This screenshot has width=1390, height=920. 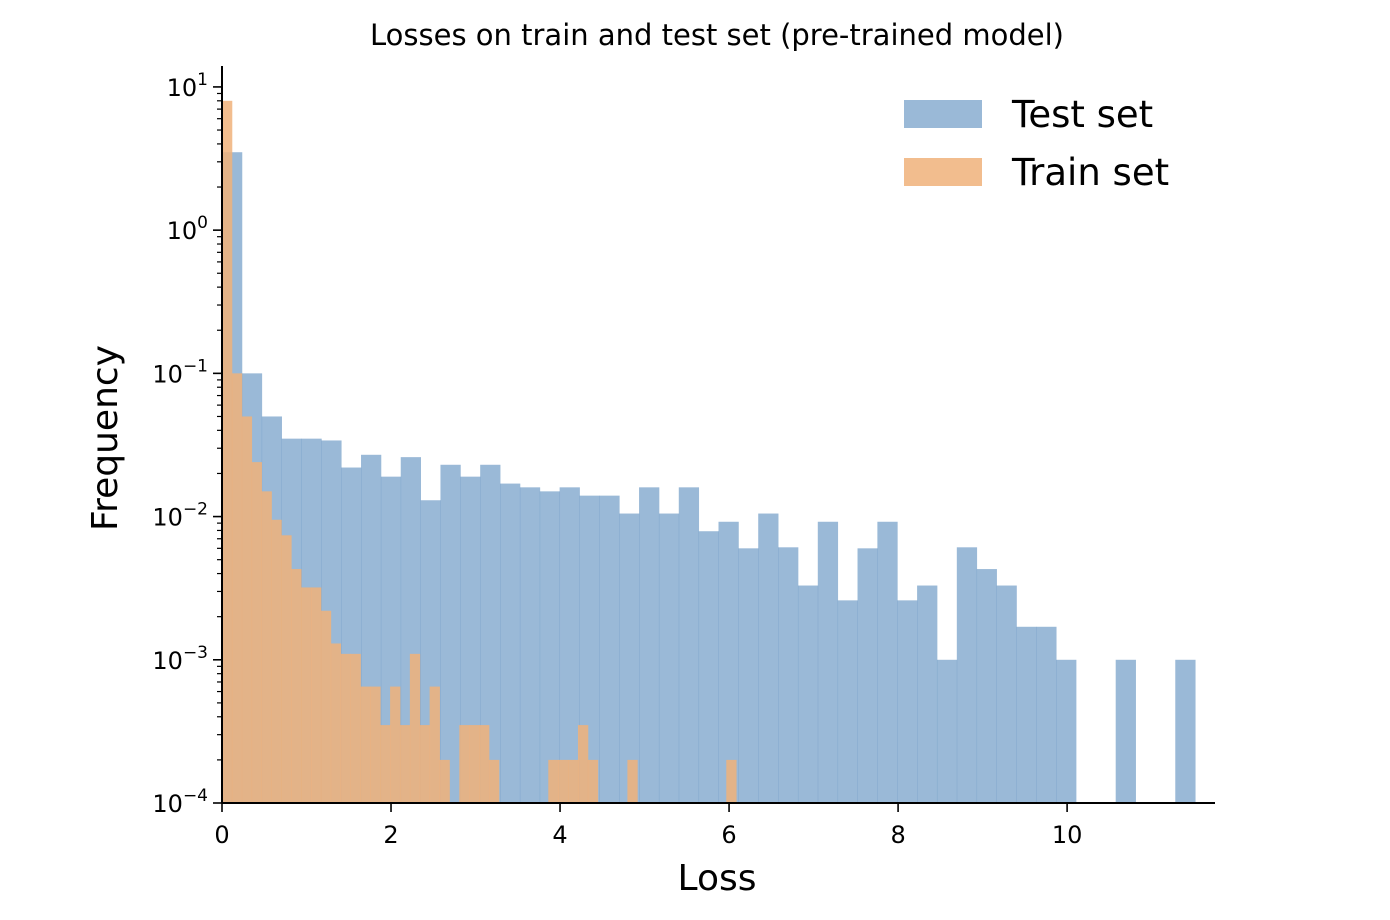 I want to click on y-tick-label: 10⁻², so click(x=180, y=516).